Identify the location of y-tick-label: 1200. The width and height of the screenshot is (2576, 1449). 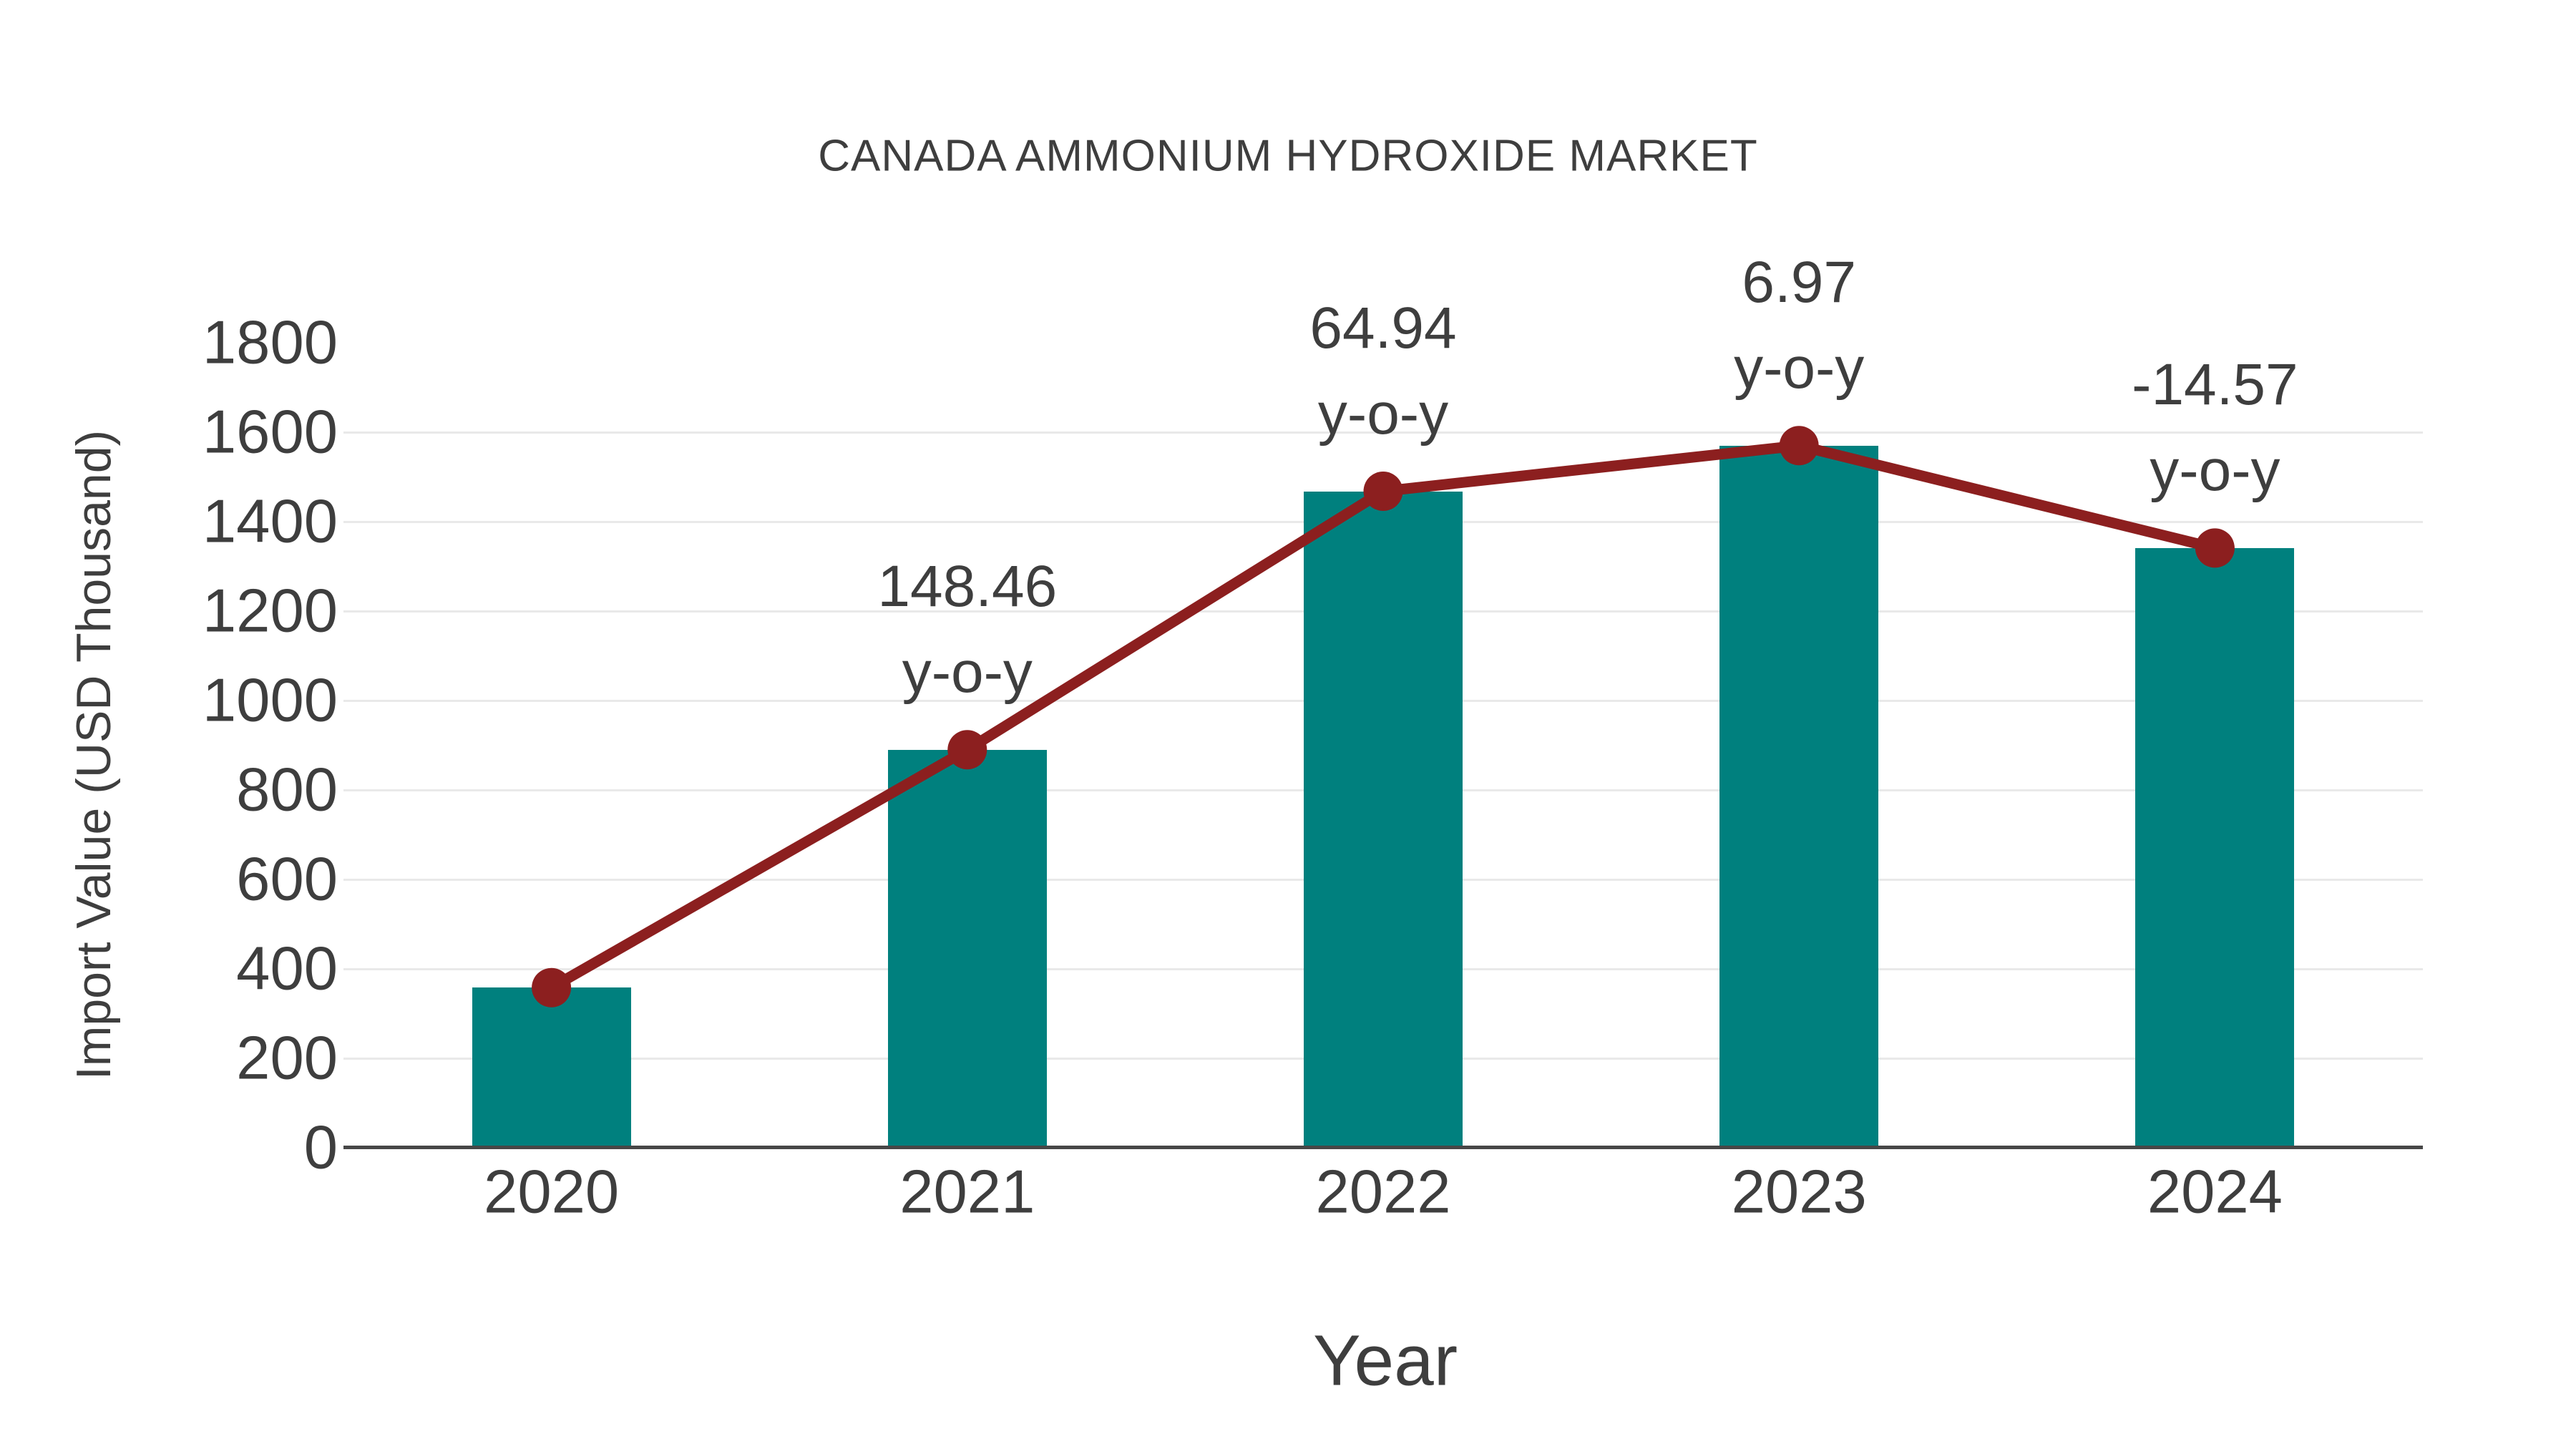
(270, 611).